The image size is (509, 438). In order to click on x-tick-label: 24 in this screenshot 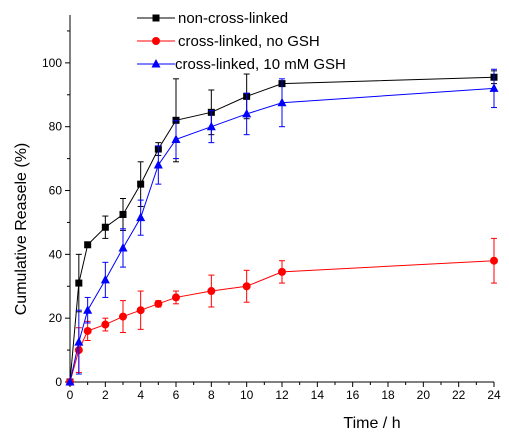, I will do `click(494, 395)`.